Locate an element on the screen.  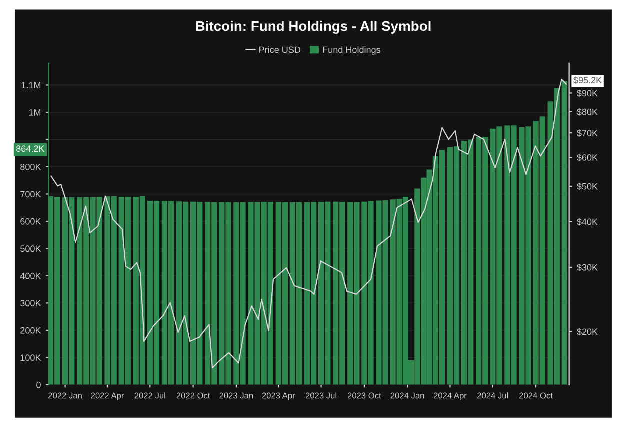
y-tick-label: 100K is located at coordinates (31, 358).